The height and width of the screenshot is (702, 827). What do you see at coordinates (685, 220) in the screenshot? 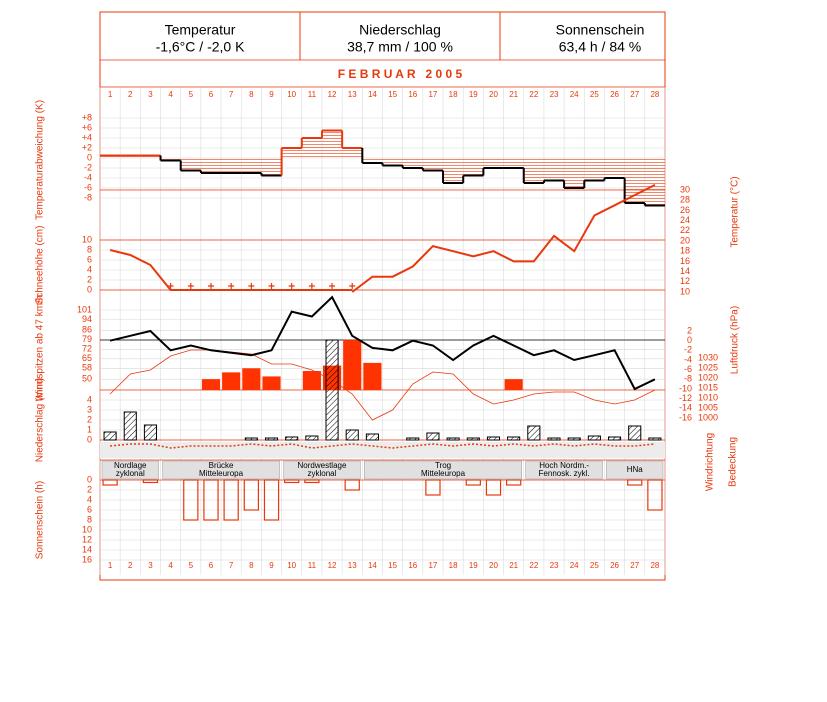
I see `tick-label: 24` at bounding box center [685, 220].